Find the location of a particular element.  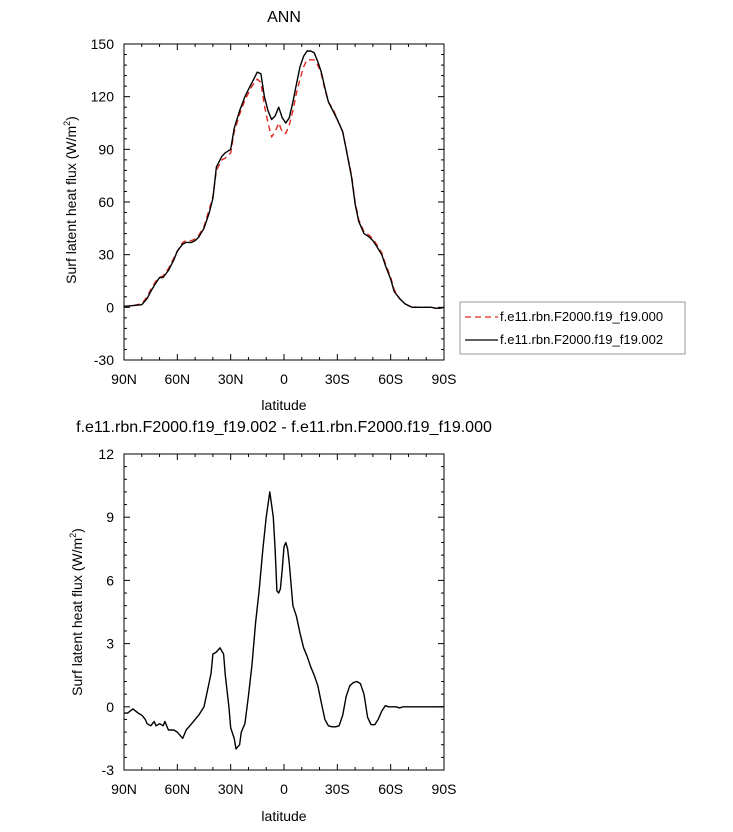

legend-frame is located at coordinates (572, 328).